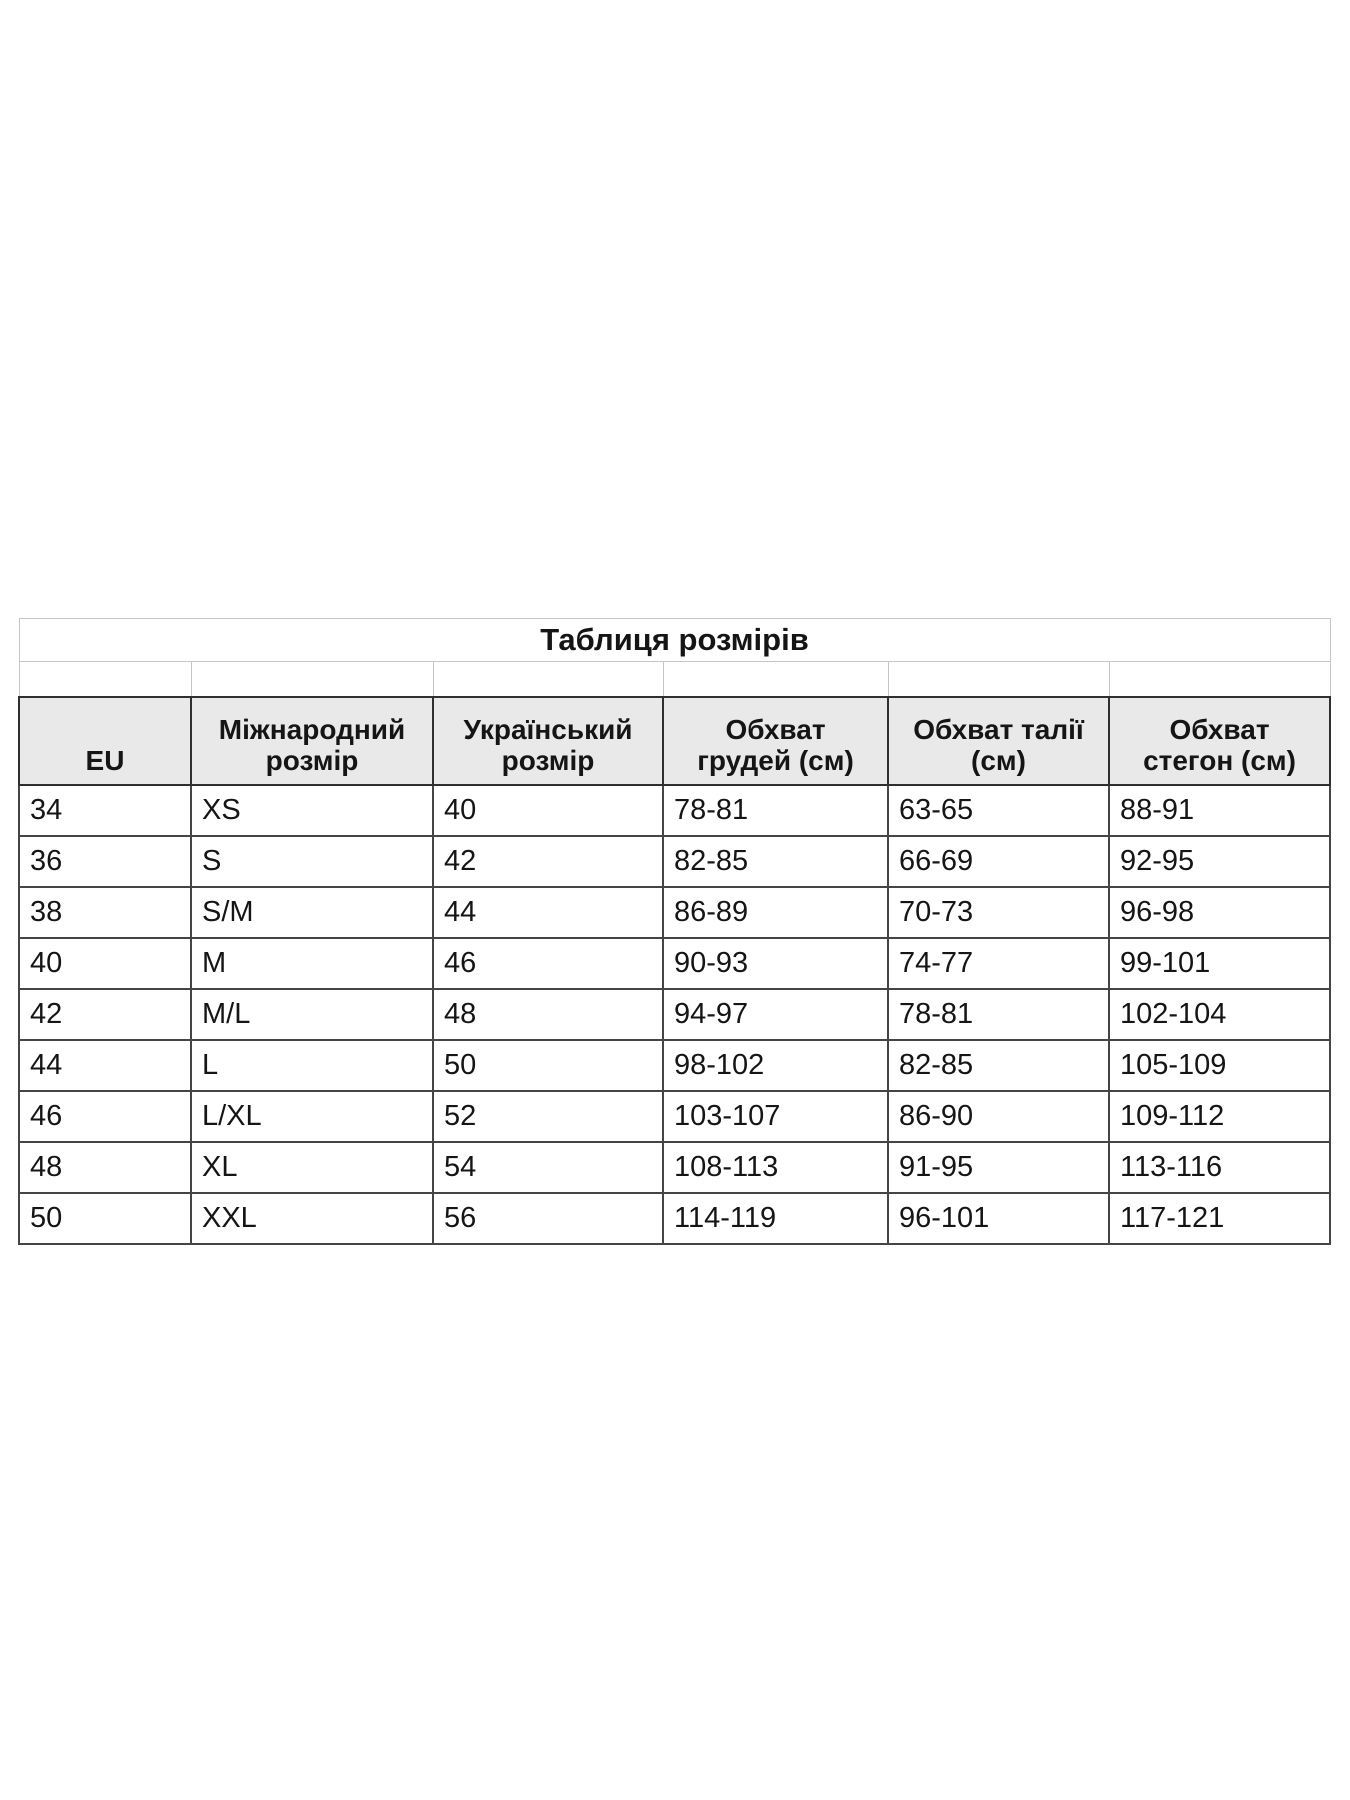 This screenshot has height=1800, width=1350. Describe the element at coordinates (105, 810) in the screenshot. I see `cell-eu: 34` at that location.